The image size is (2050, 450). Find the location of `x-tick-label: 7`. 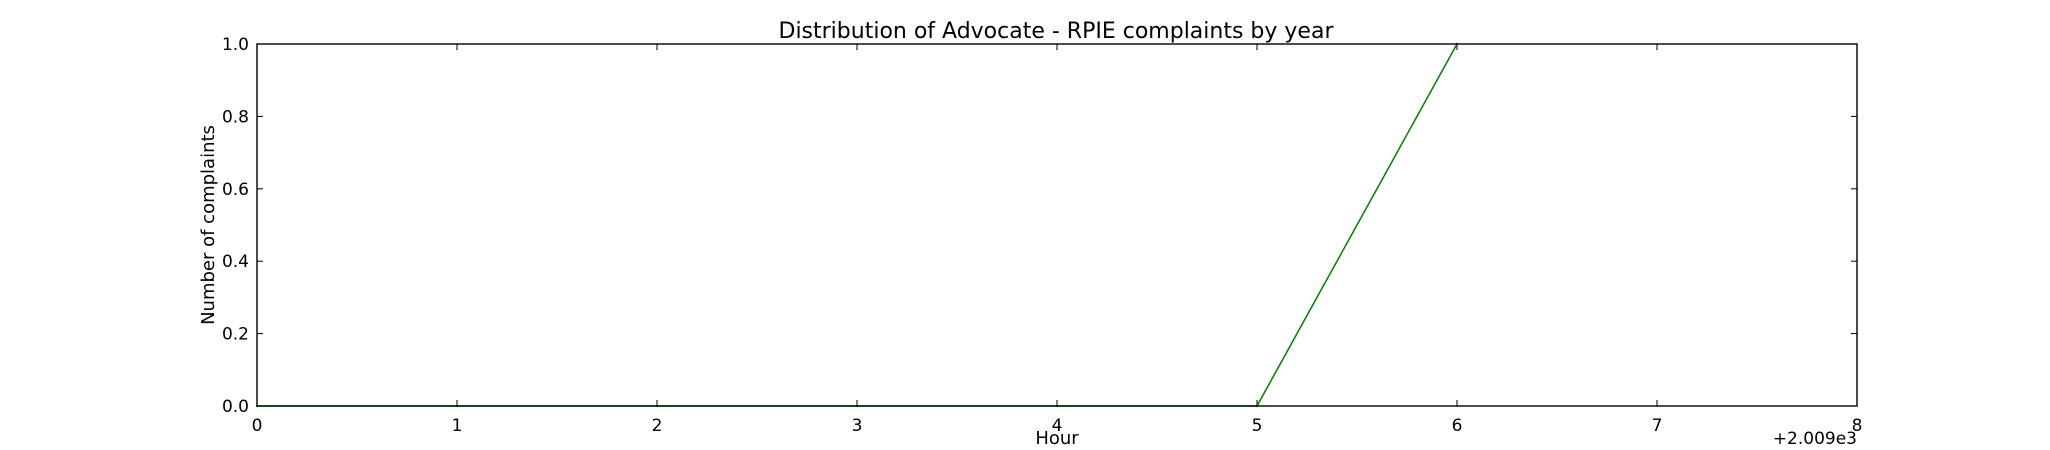

x-tick-label: 7 is located at coordinates (1657, 426).